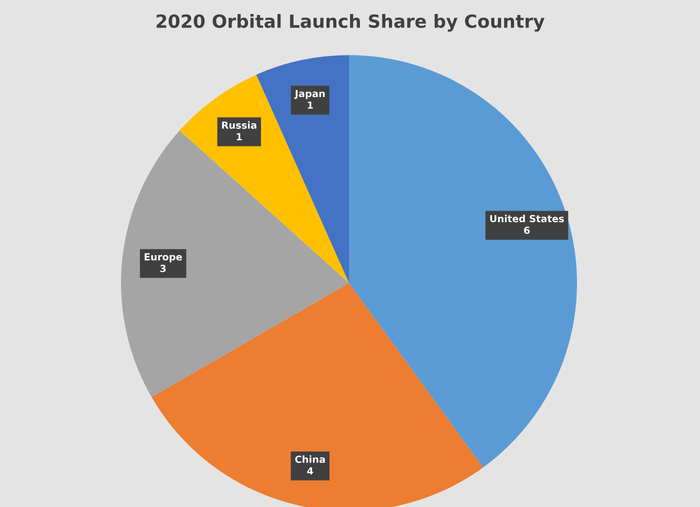 This screenshot has height=507, width=700. Describe the element at coordinates (310, 459) in the screenshot. I see `slice-label: China` at that location.